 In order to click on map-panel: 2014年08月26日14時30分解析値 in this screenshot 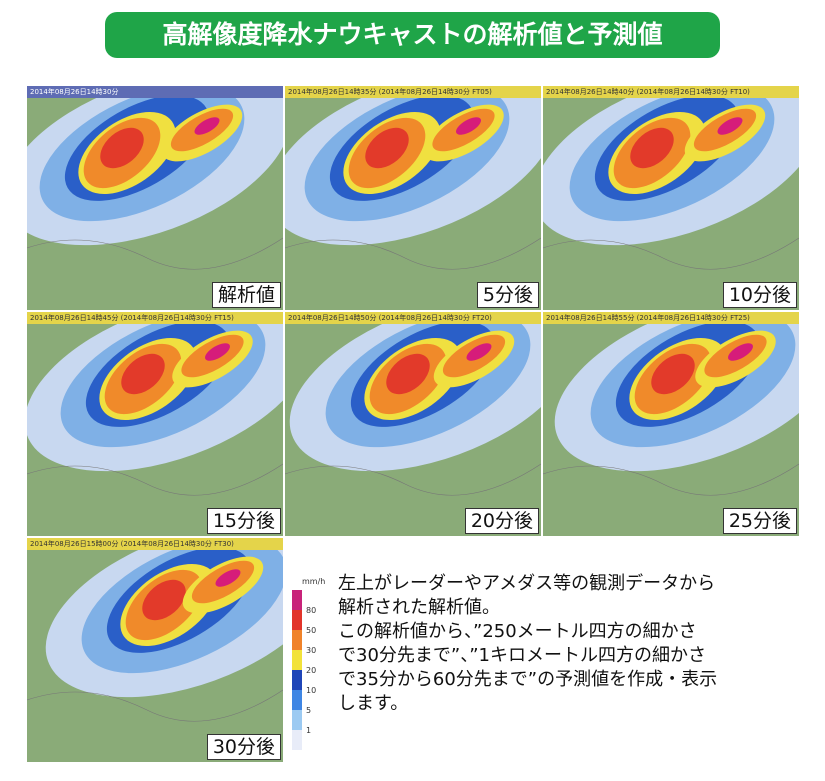, I will do `click(155, 198)`.